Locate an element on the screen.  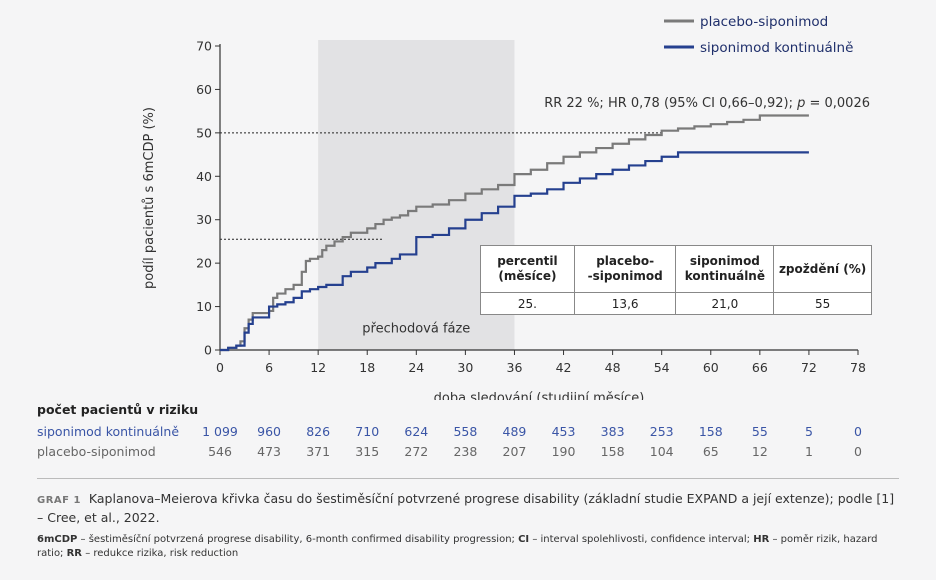
footnote-abbr: HR is located at coordinates (761, 539).